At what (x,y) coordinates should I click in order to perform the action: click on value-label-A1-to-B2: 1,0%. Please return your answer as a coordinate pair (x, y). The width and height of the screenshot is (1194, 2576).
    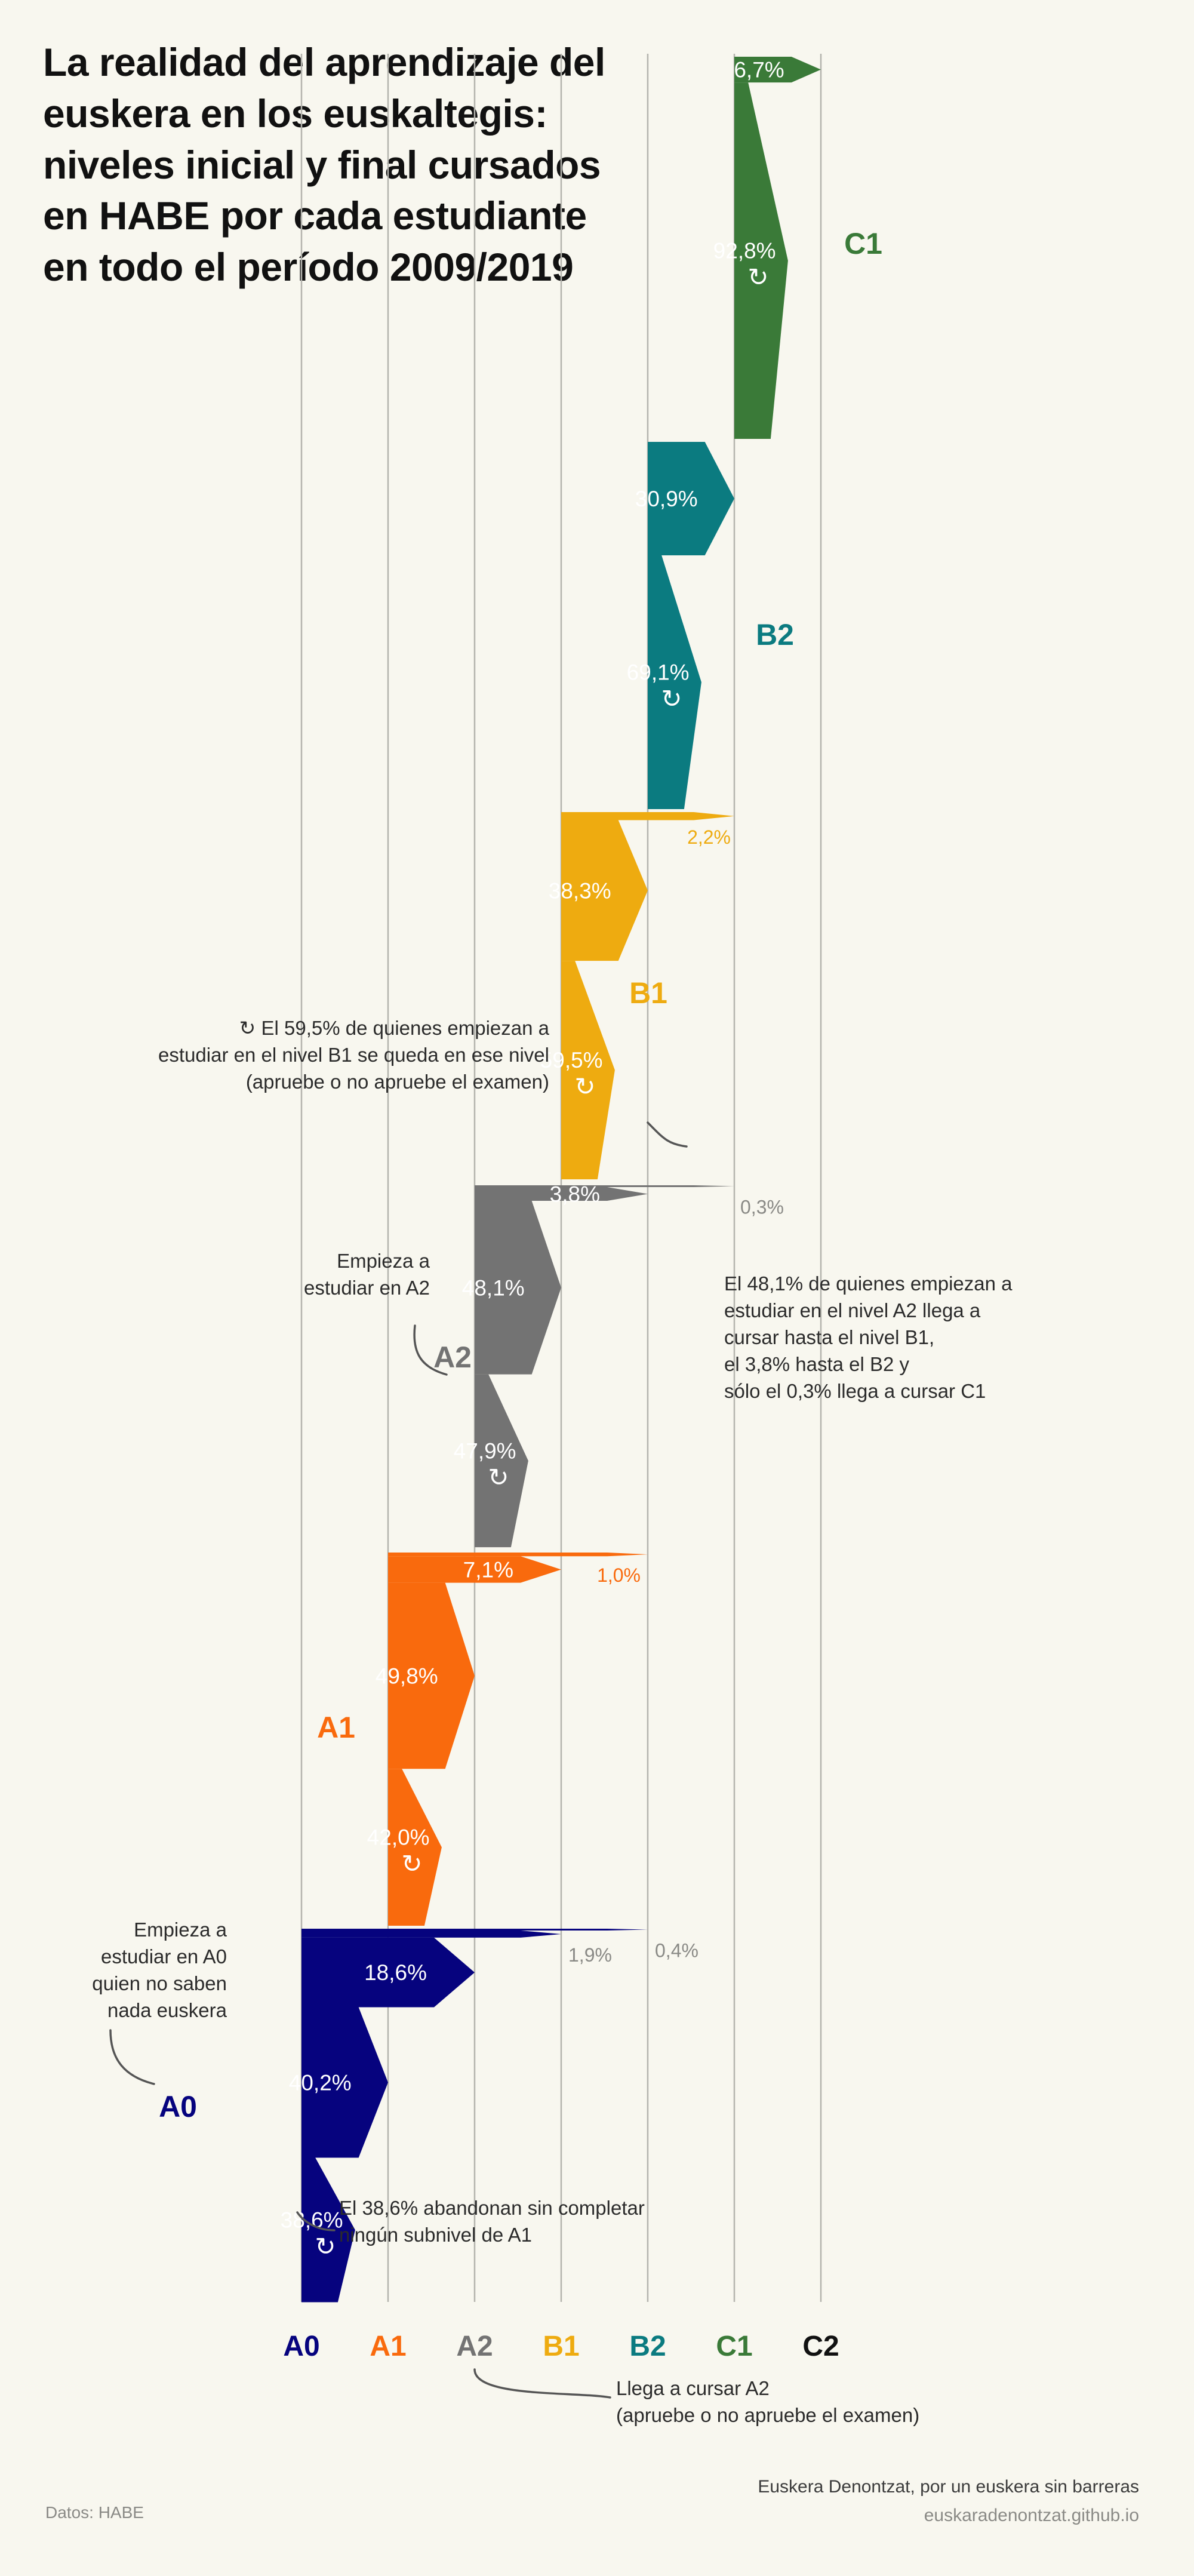
    Looking at the image, I should click on (619, 1575).